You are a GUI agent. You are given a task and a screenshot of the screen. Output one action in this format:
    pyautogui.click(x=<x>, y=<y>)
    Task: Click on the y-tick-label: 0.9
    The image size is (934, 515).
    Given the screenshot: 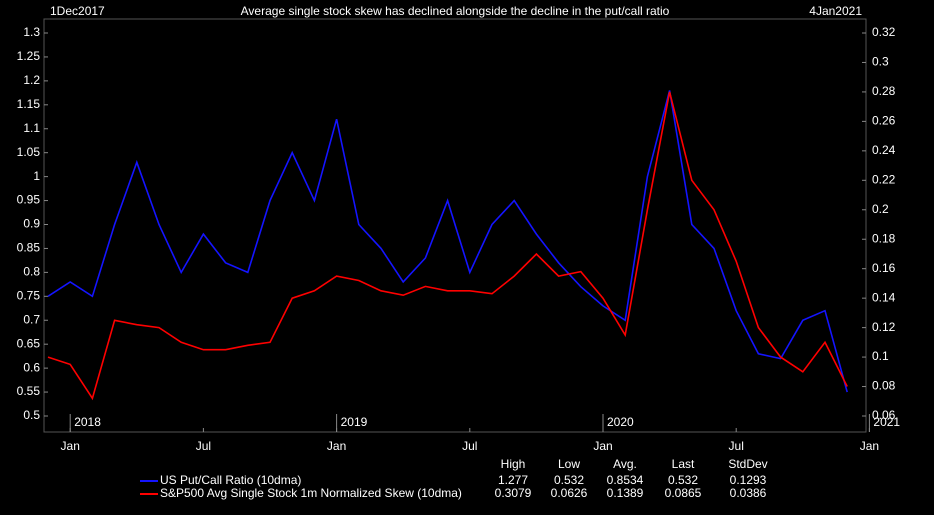 What is the action you would take?
    pyautogui.click(x=31, y=224)
    